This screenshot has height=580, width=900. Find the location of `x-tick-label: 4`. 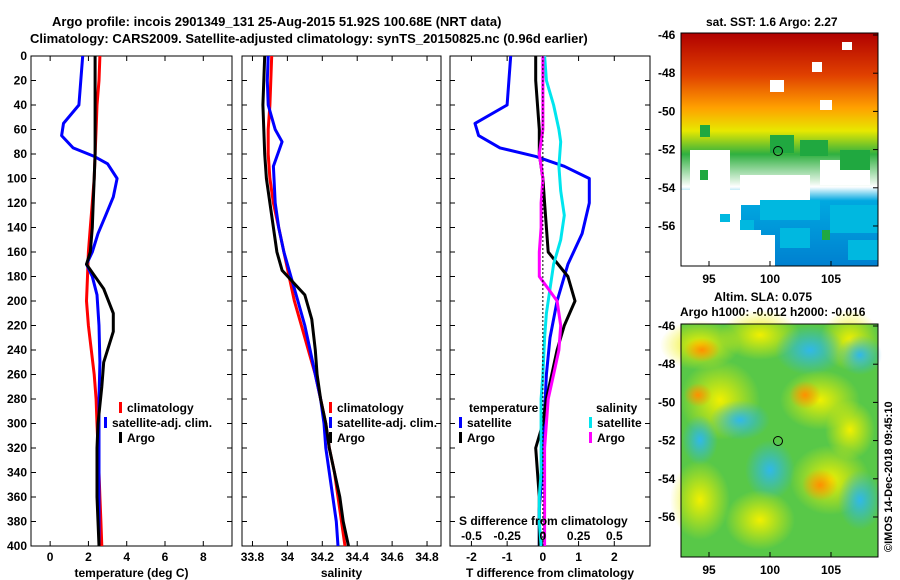

x-tick-label: 4 is located at coordinates (126, 557).